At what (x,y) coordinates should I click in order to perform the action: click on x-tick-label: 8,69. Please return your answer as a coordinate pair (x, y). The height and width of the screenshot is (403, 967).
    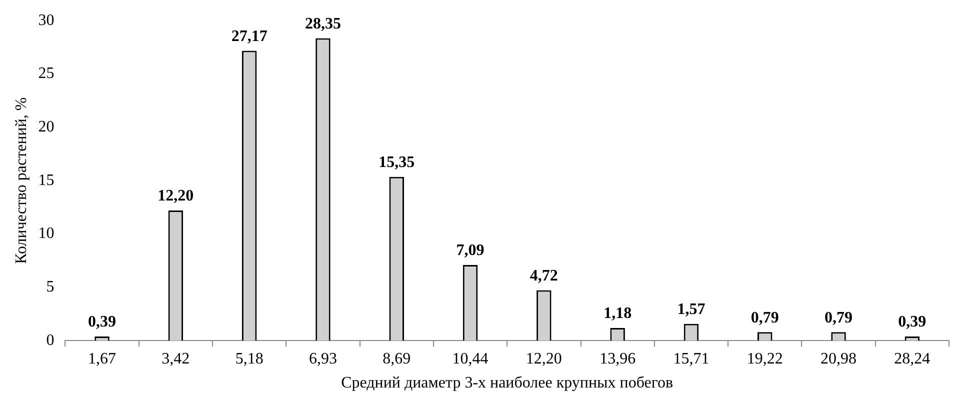
    Looking at the image, I should click on (396, 359).